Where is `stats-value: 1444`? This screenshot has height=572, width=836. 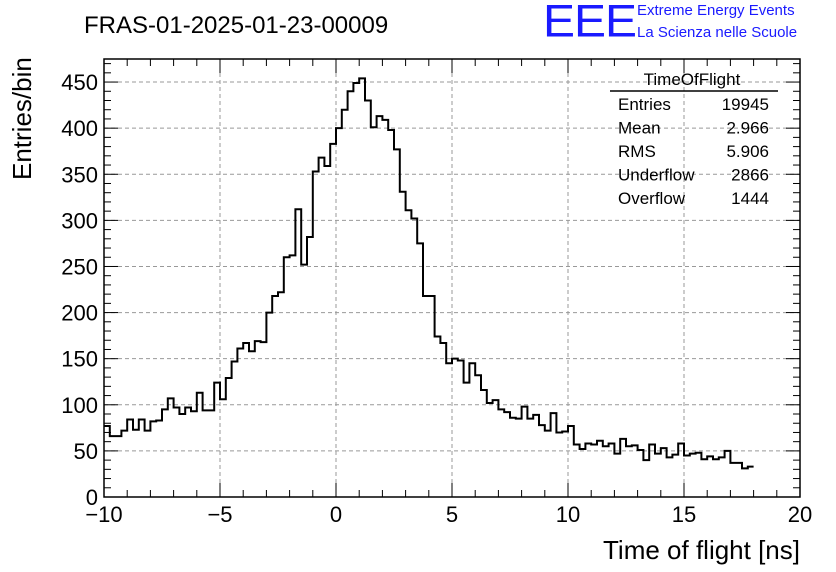 stats-value: 1444 is located at coordinates (750, 198).